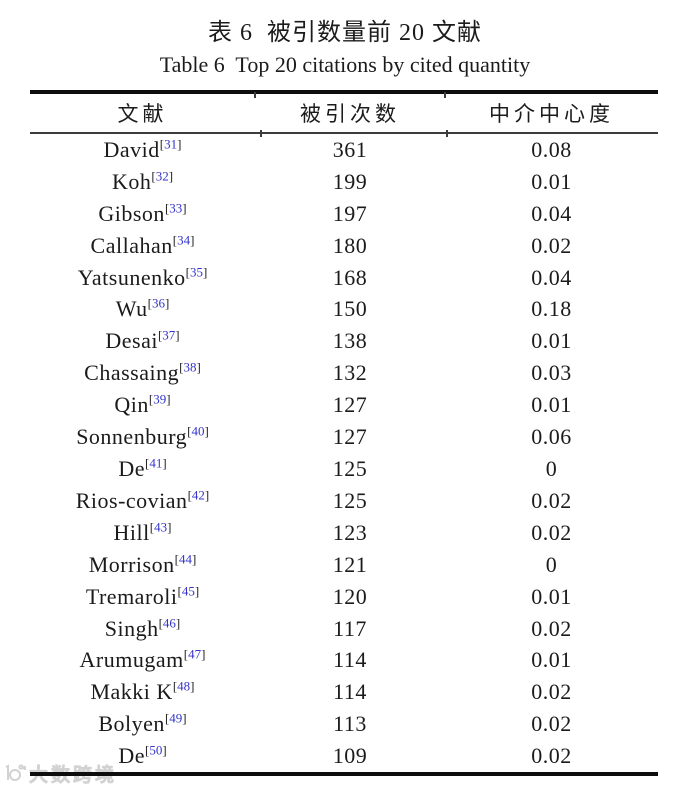 This screenshot has width=690, height=793. What do you see at coordinates (350, 245) in the screenshot?
I see `citations-value: 180` at bounding box center [350, 245].